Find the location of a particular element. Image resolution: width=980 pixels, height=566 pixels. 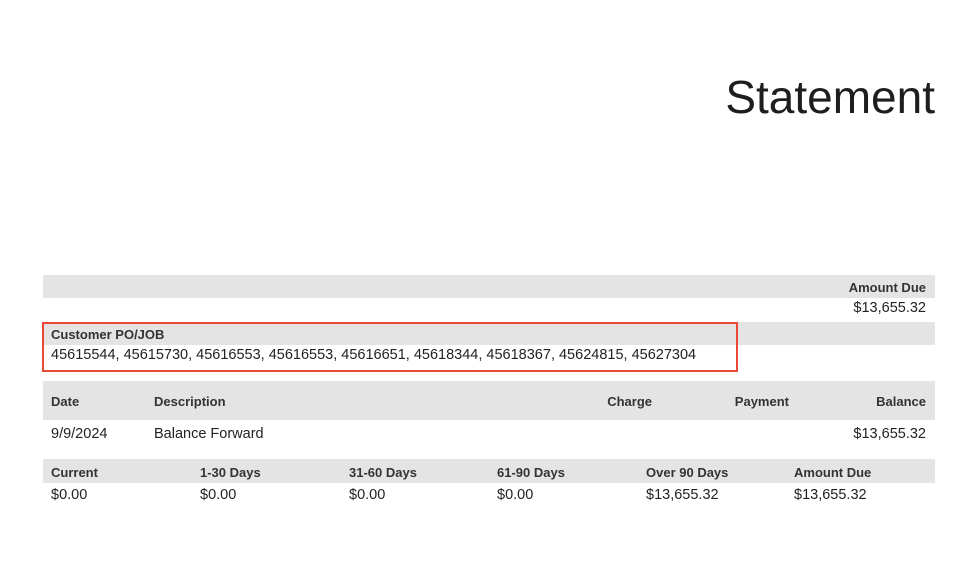

col-payment: Payment is located at coordinates (761, 401).